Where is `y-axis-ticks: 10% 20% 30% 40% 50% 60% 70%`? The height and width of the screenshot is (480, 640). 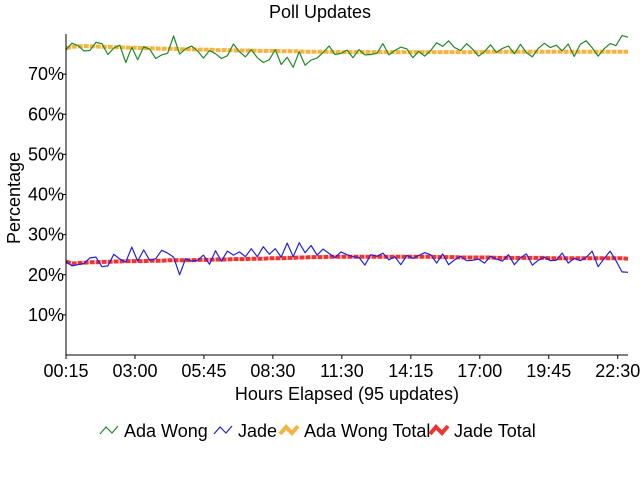
y-axis-ticks: 10% 20% 30% 40% 50% 60% 70% is located at coordinates (47, 194).